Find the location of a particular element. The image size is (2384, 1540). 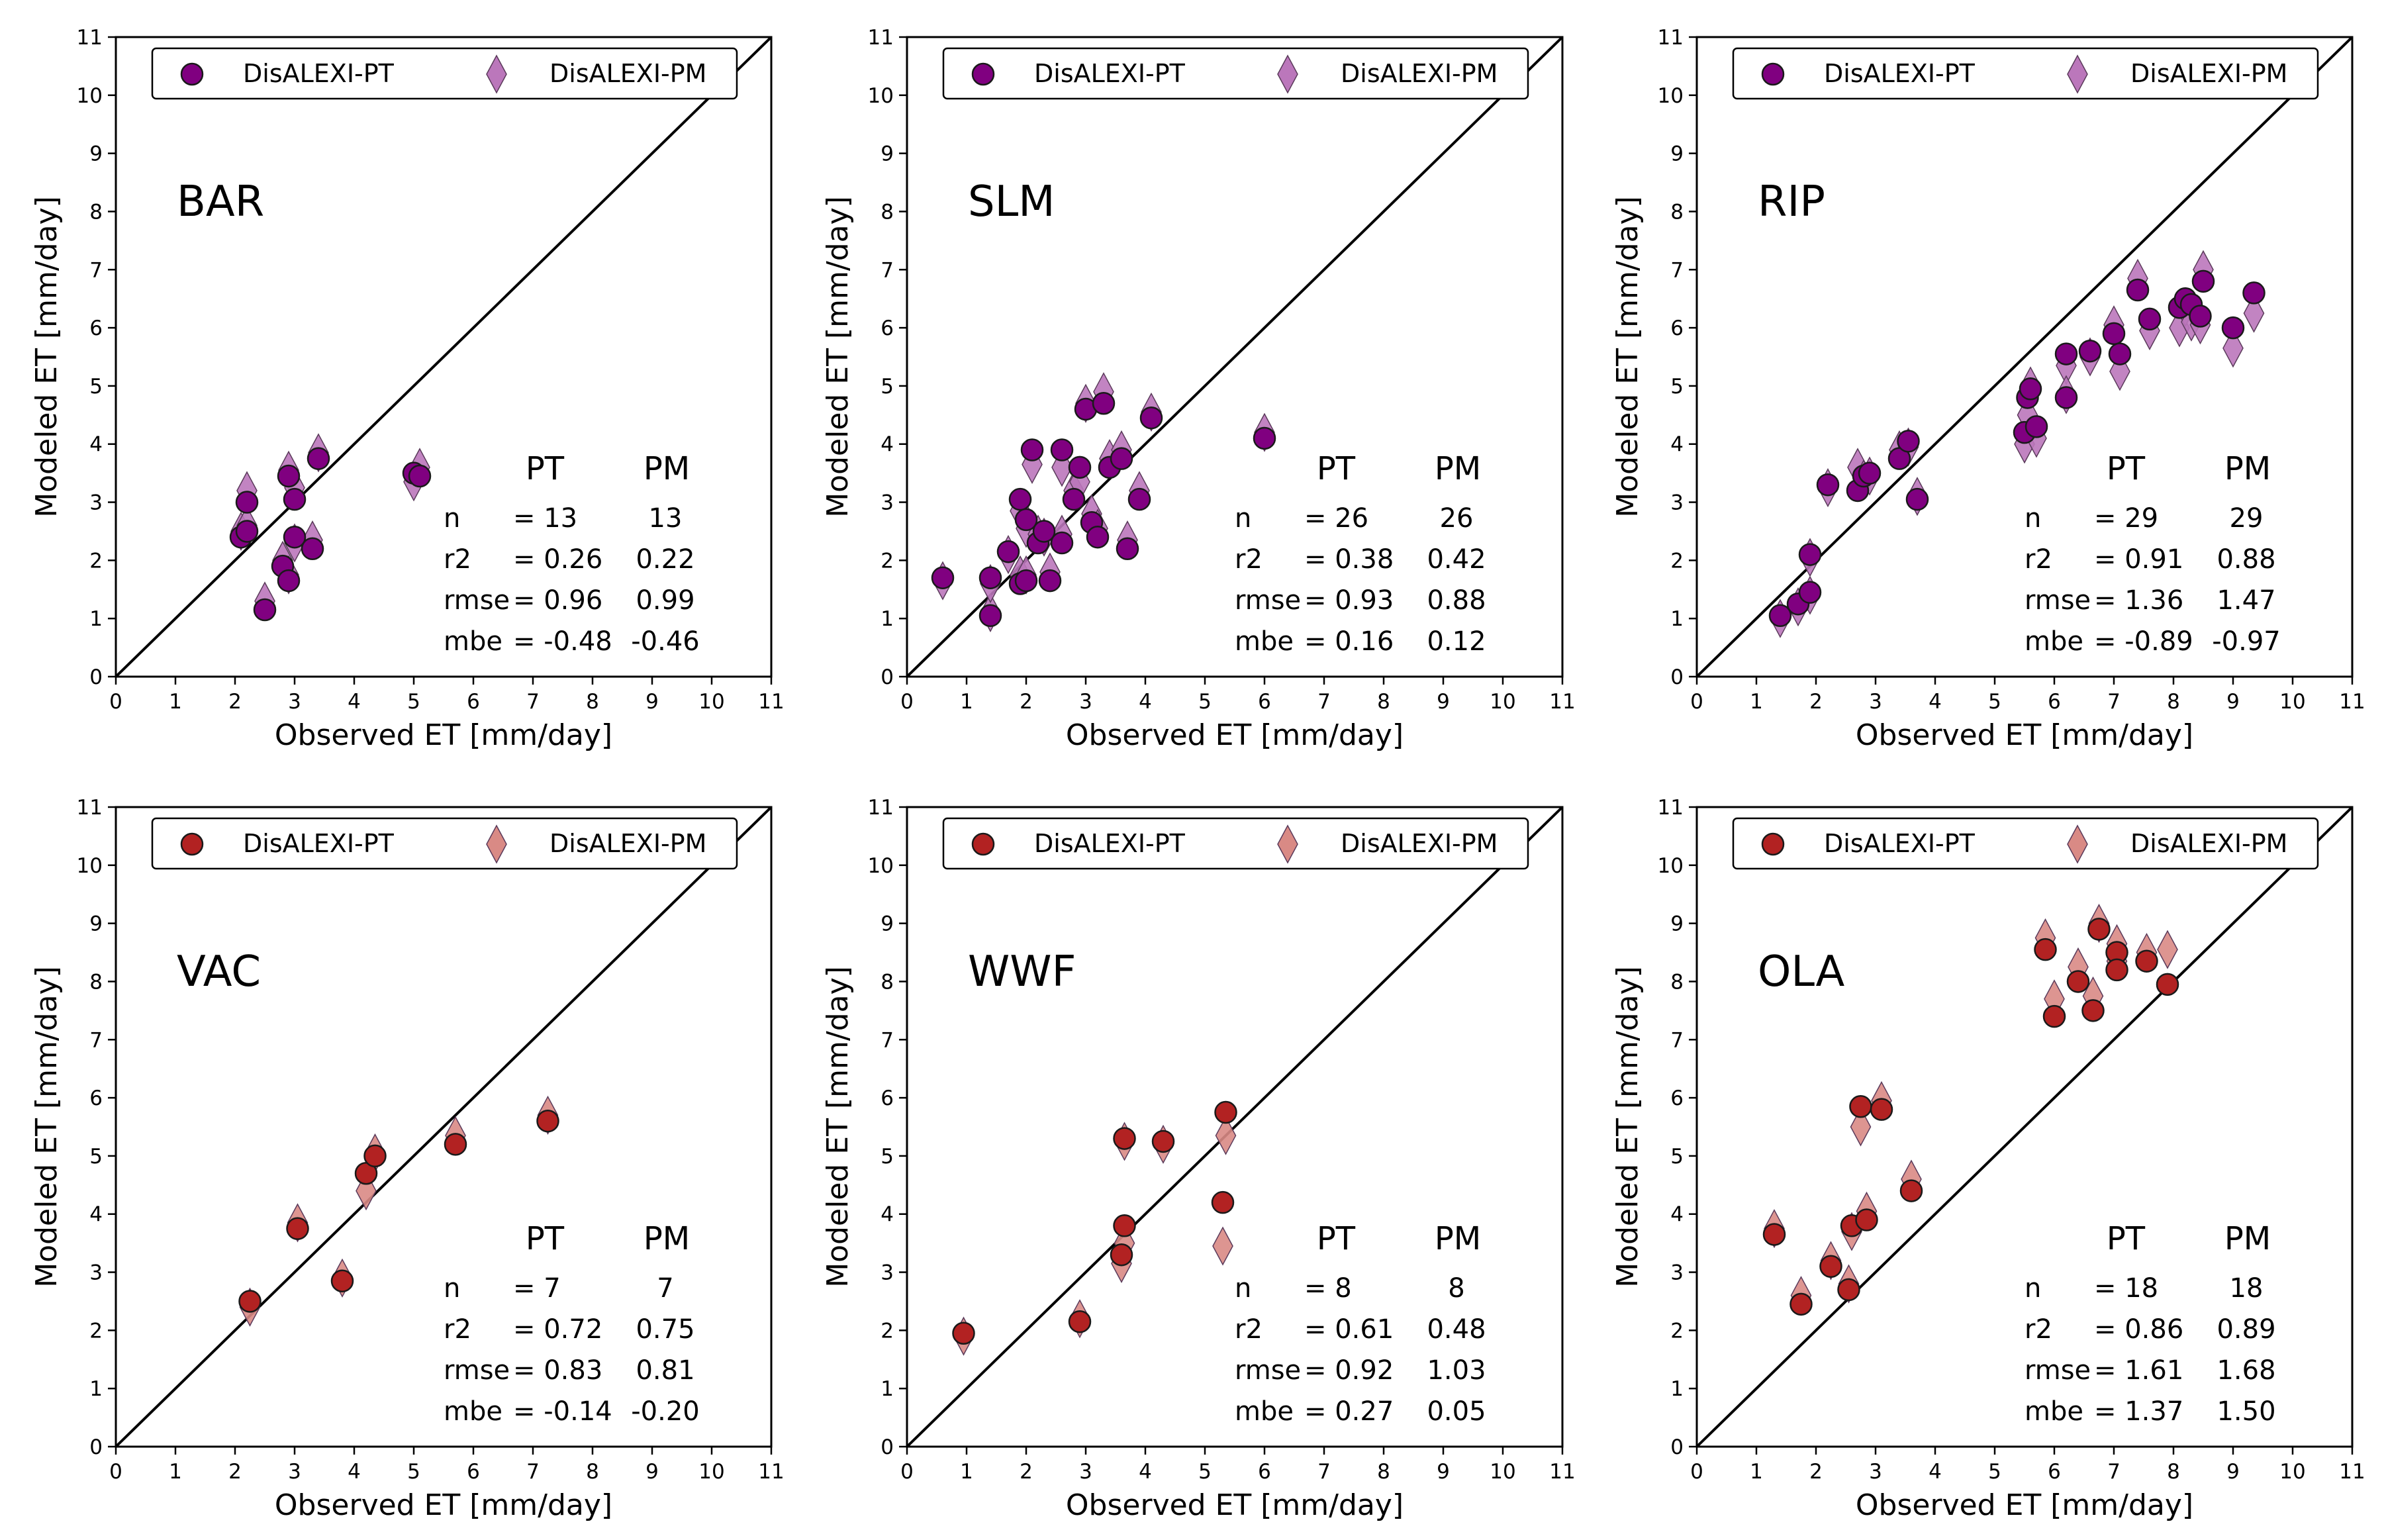

x-tick-label: 2 is located at coordinates (1816, 702).